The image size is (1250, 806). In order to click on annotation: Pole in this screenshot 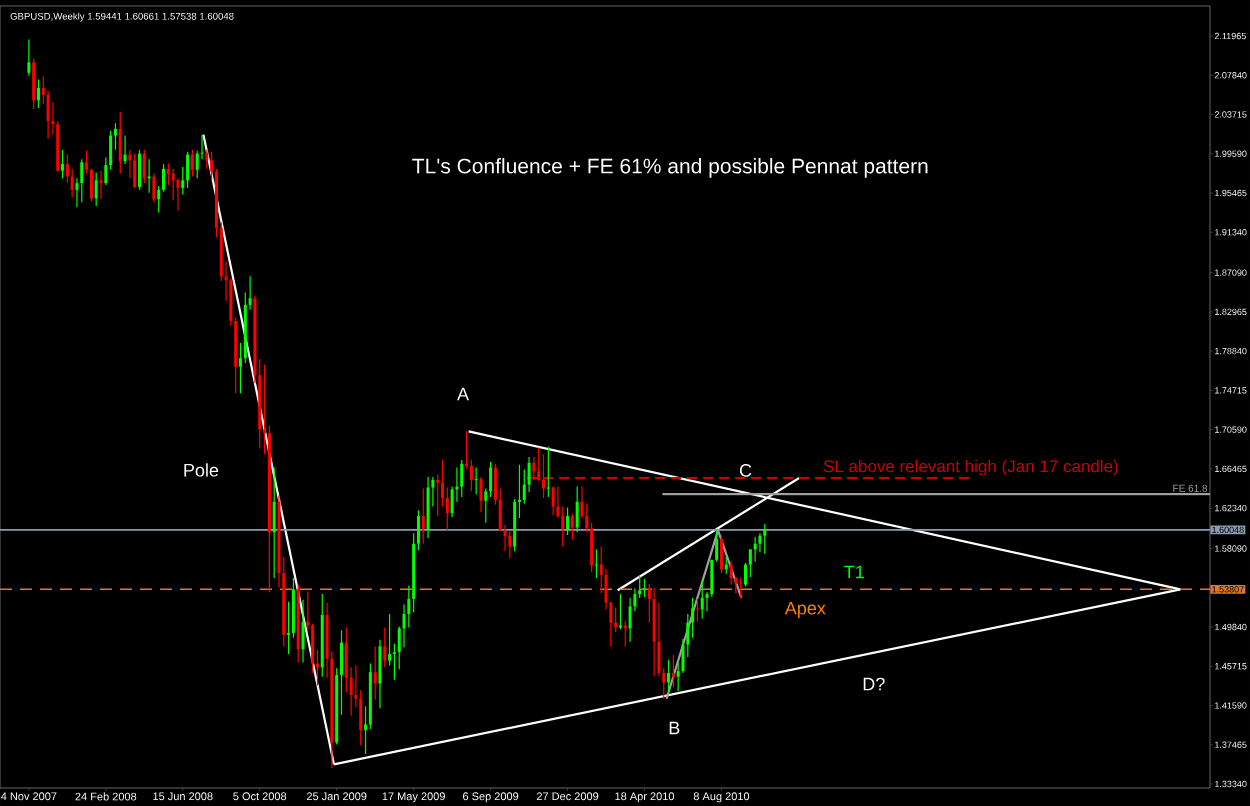, I will do `click(201, 470)`.